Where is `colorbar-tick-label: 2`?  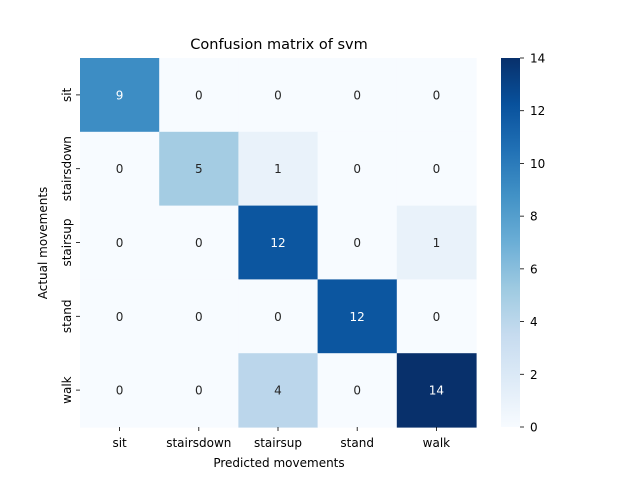
colorbar-tick-label: 2 is located at coordinates (534, 375).